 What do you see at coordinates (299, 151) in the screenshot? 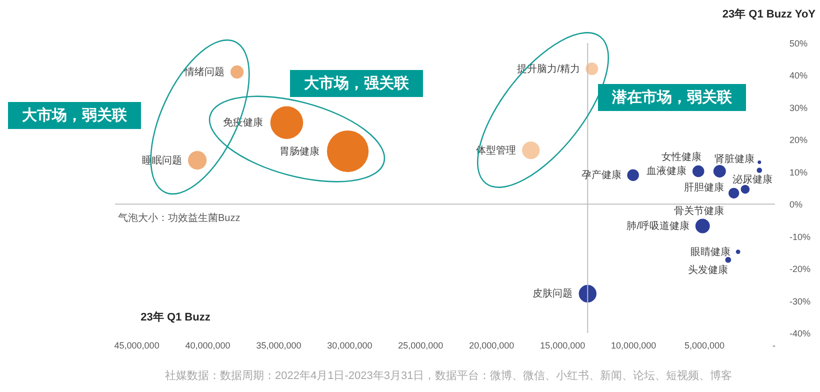
I see `annotation: 胃肠健康` at bounding box center [299, 151].